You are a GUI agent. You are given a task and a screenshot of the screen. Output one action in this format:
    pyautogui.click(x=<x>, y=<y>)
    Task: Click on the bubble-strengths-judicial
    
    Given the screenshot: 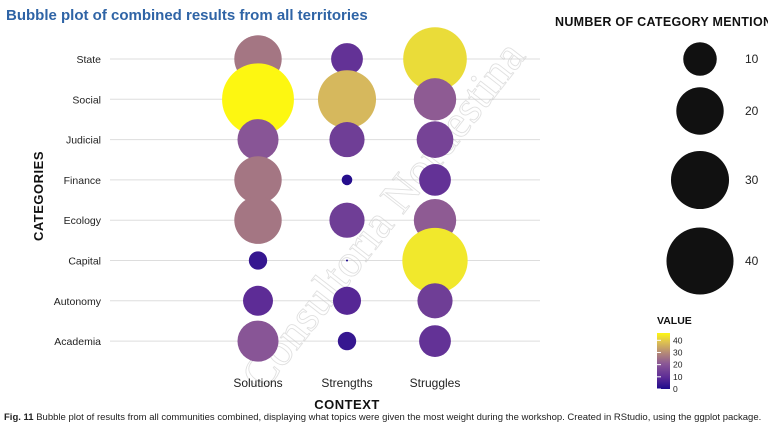 What is the action you would take?
    pyautogui.click(x=347, y=140)
    